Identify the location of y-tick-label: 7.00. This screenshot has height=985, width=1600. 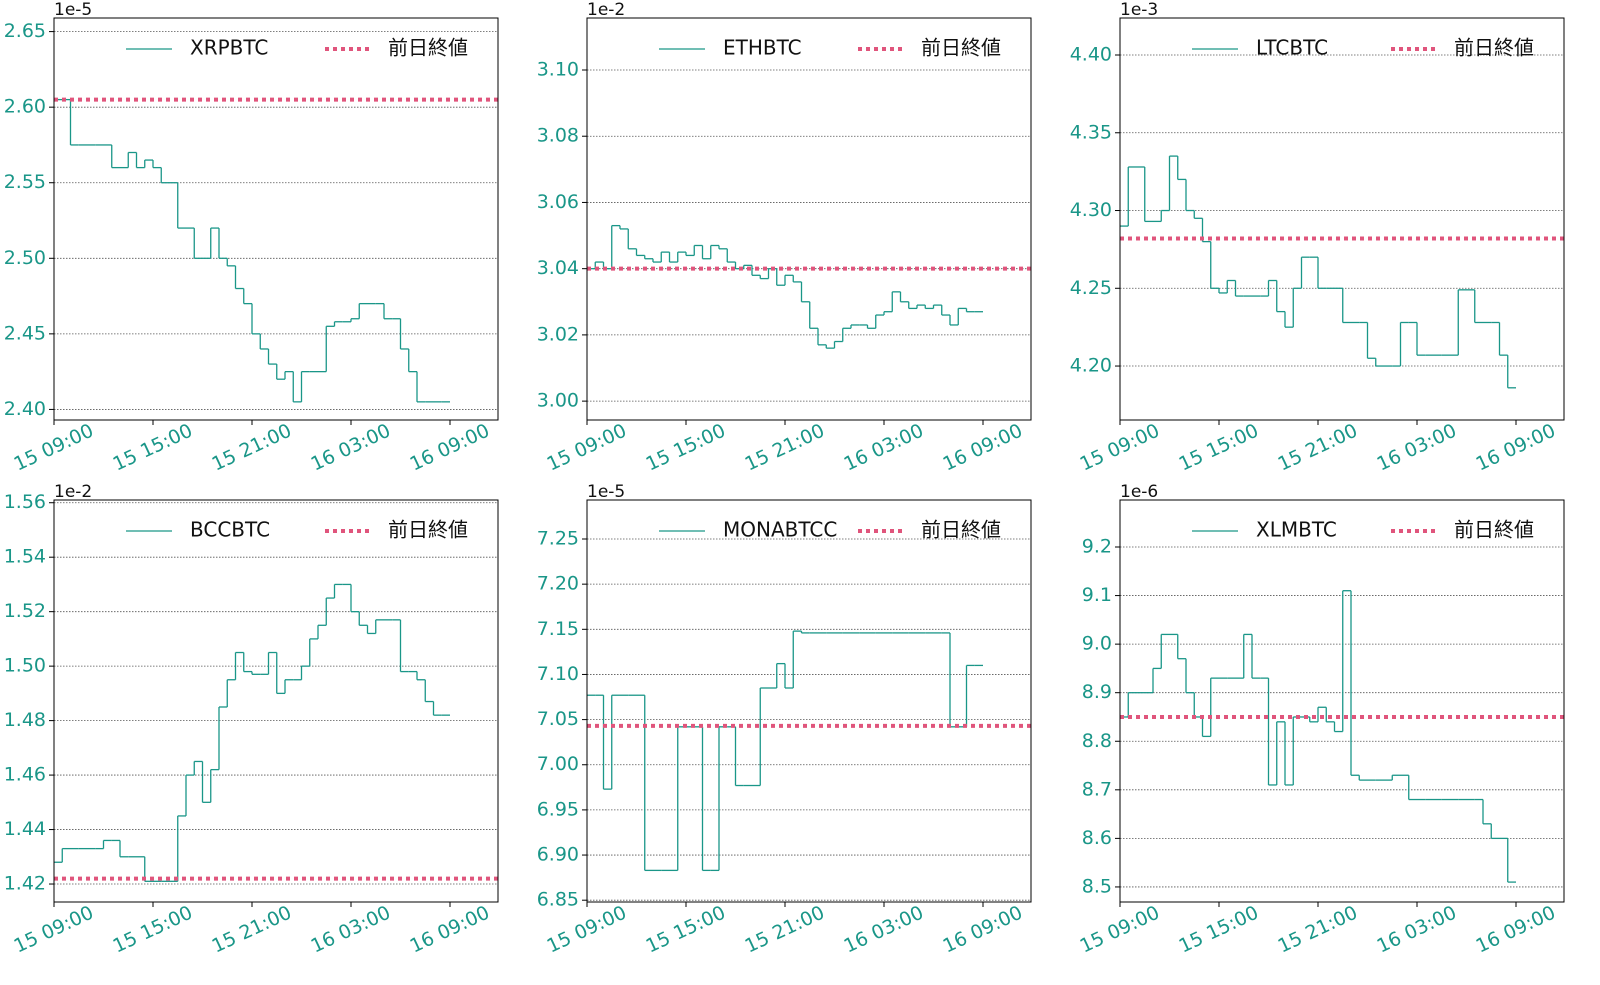
(558, 764).